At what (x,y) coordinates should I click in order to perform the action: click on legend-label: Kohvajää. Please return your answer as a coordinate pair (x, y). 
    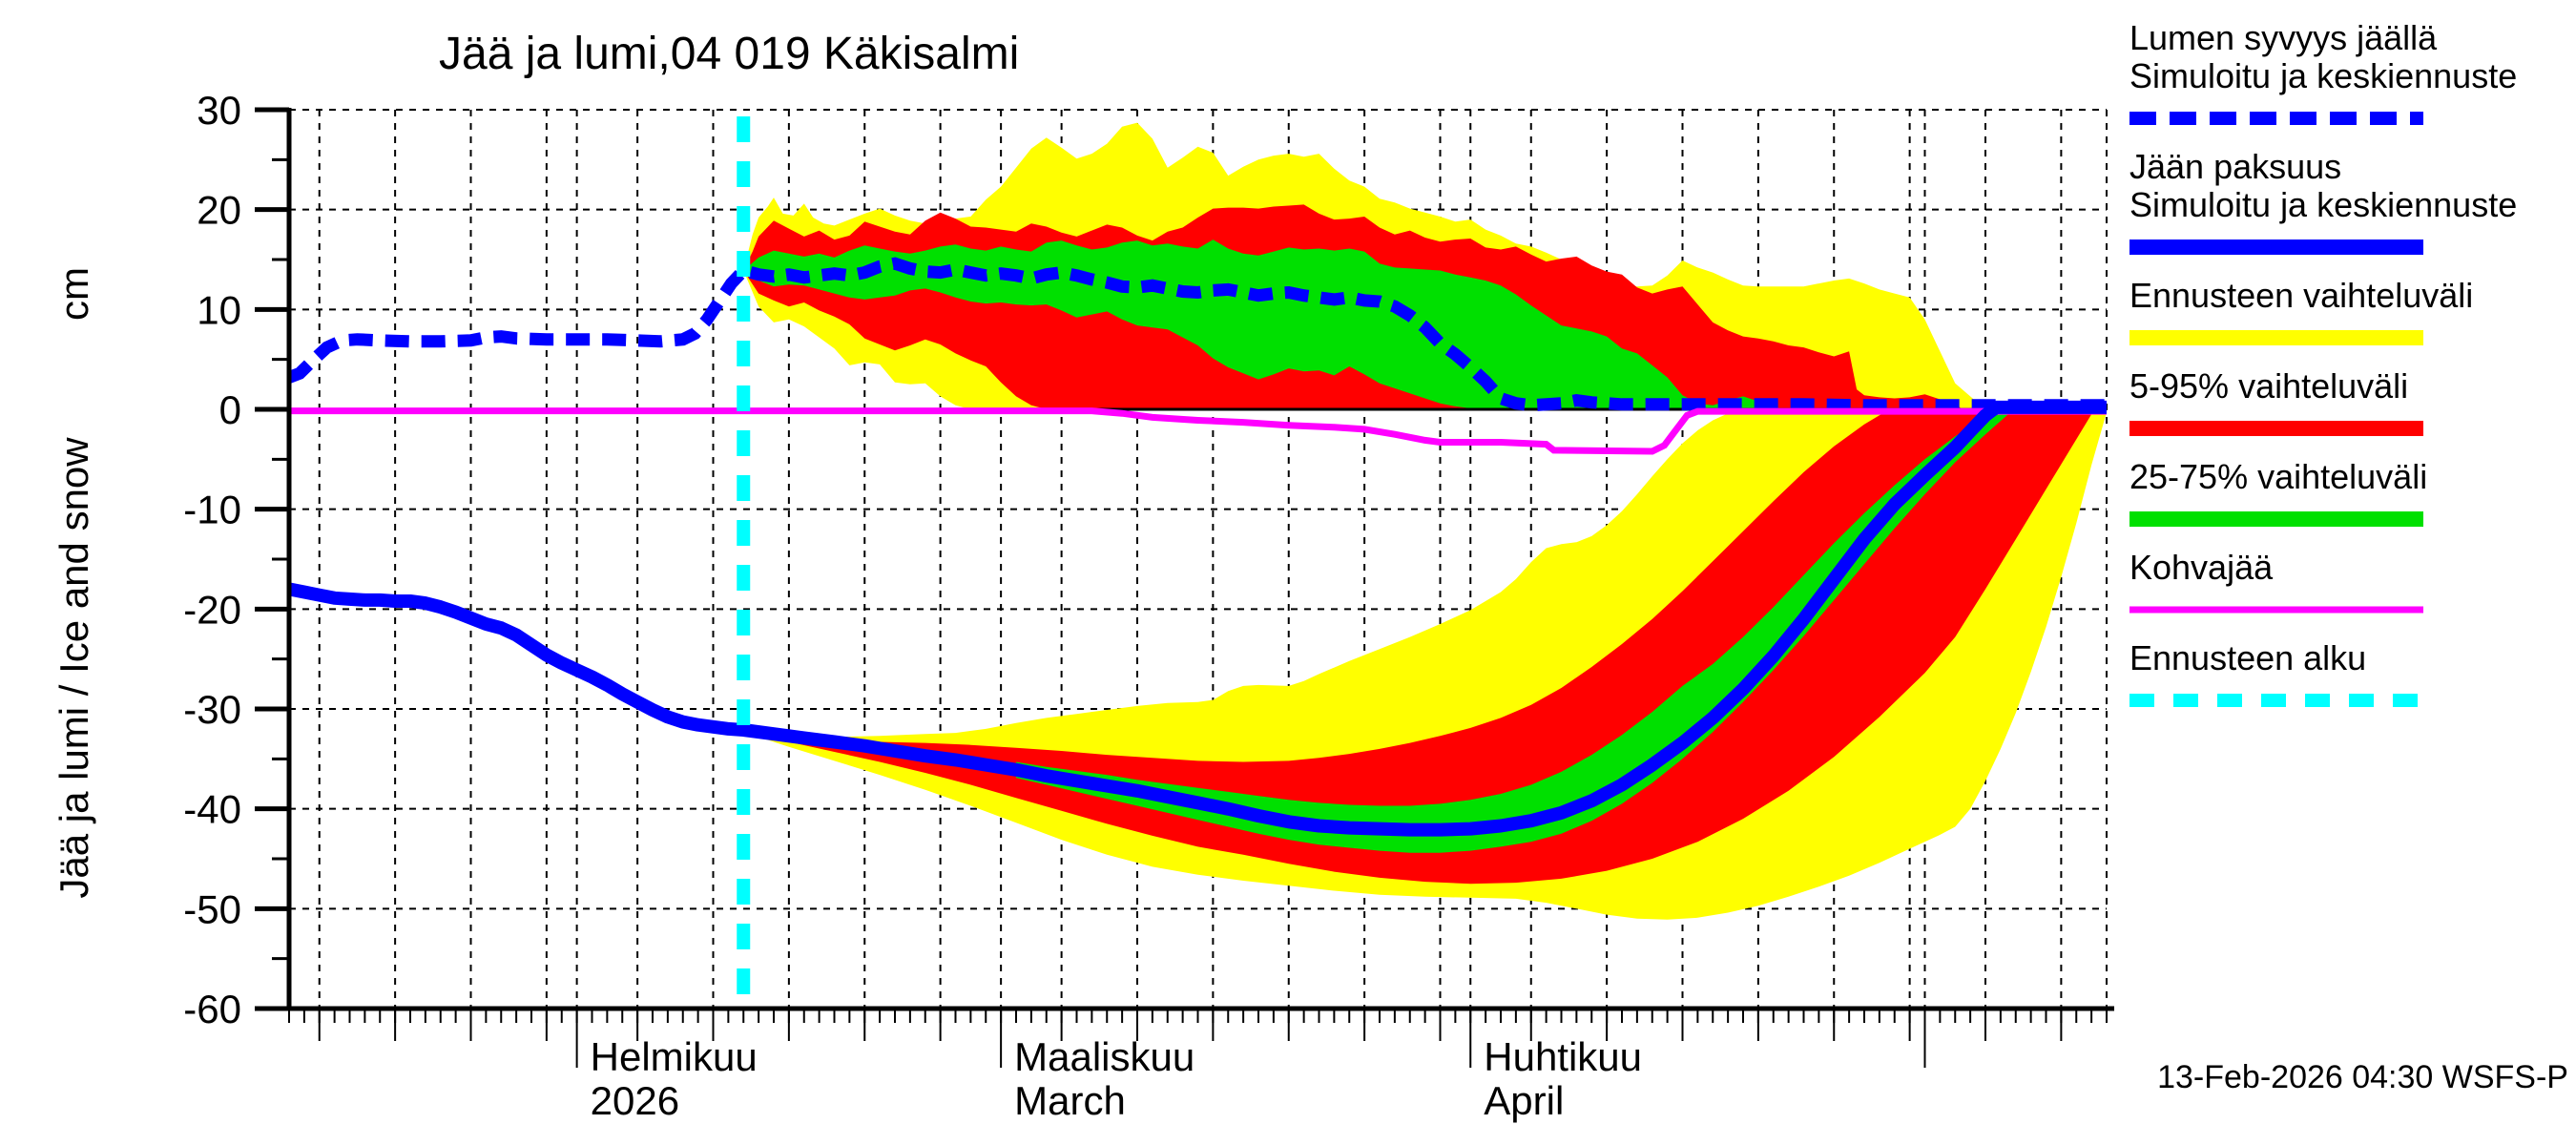
    Looking at the image, I should click on (2201, 568).